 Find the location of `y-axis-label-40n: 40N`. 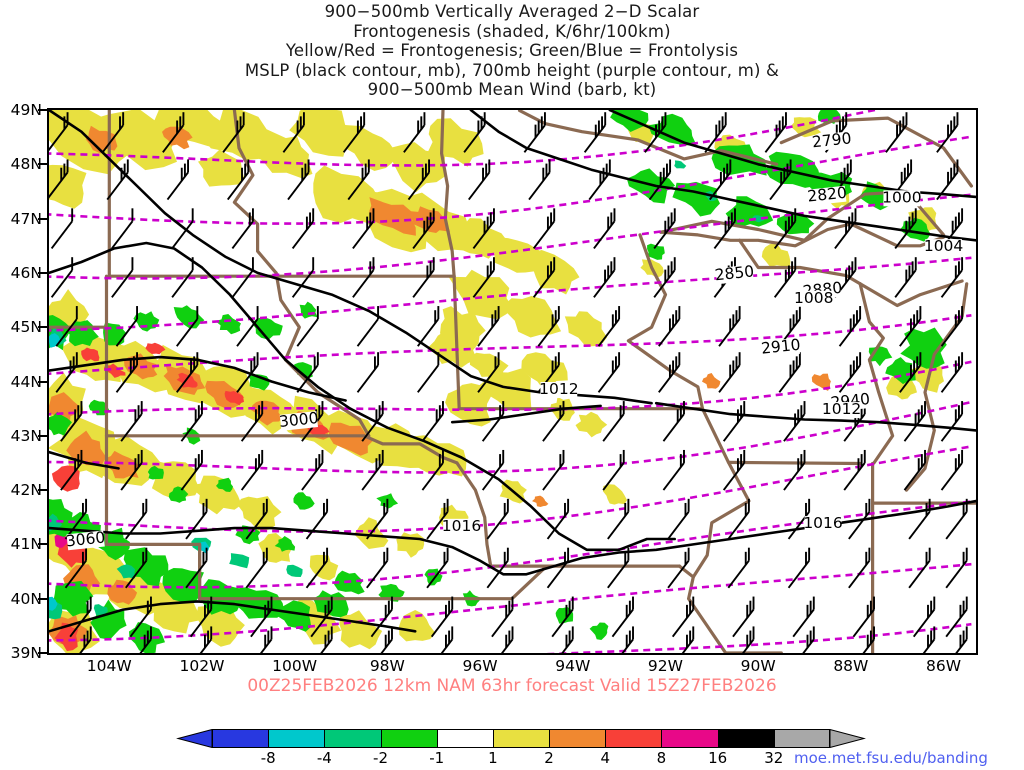

y-axis-label-40n: 40N is located at coordinates (26, 598).